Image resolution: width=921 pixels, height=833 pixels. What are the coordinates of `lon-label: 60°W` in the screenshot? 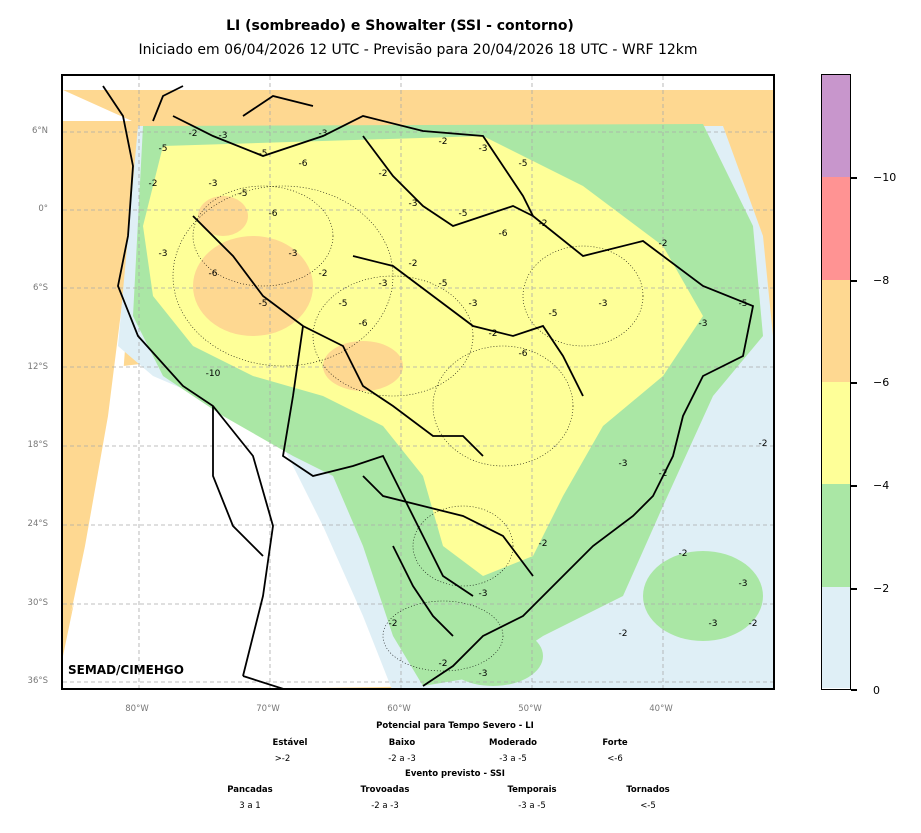 It's located at (399, 709).